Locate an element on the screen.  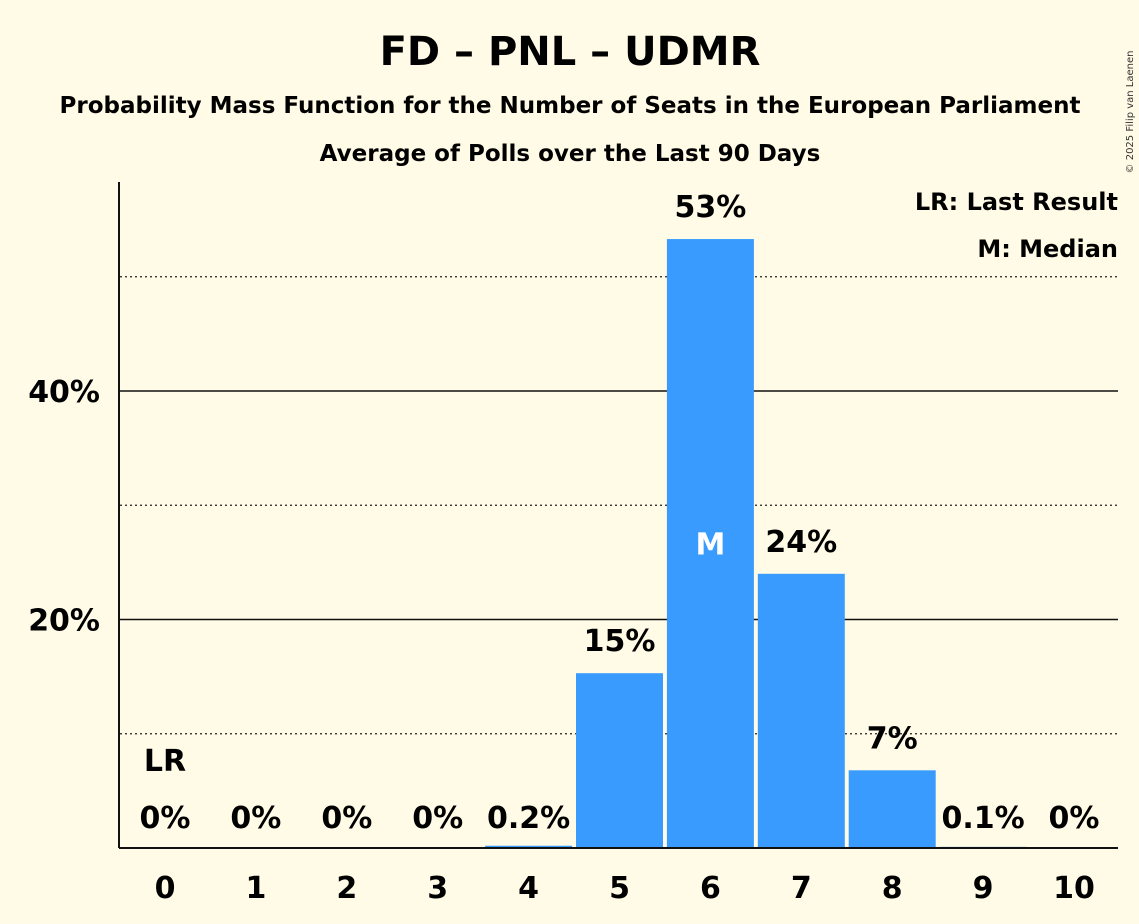
value-label: 0.2% is located at coordinates (528, 818).